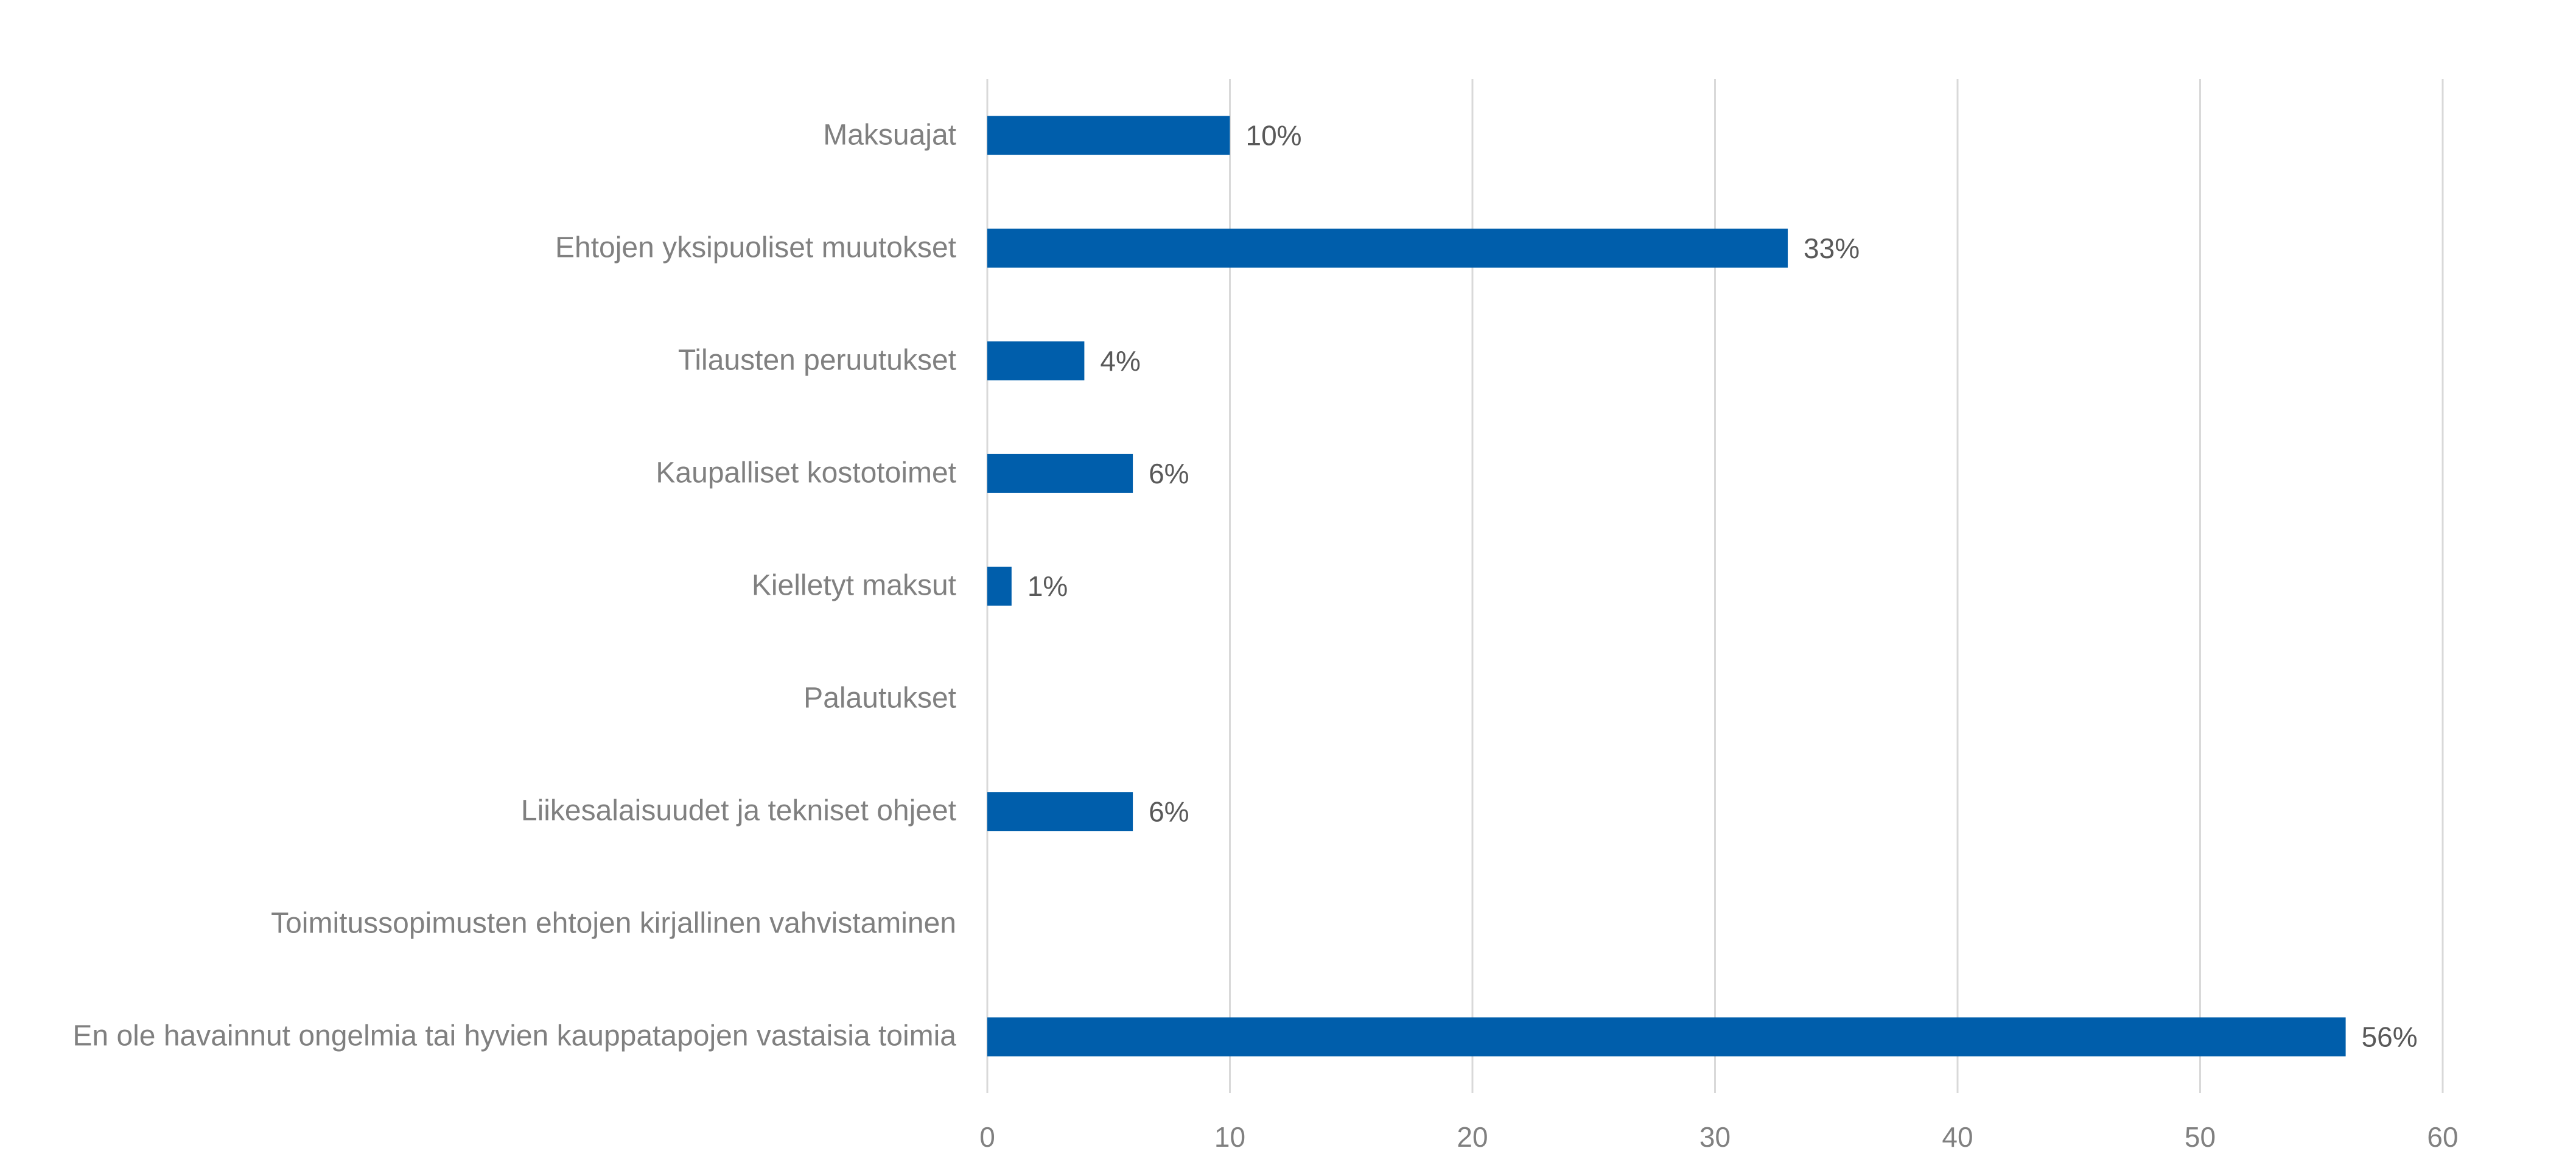 The width and height of the screenshot is (2576, 1165). Describe the element at coordinates (2200, 1137) in the screenshot. I see `x-tick-label: 50` at that location.